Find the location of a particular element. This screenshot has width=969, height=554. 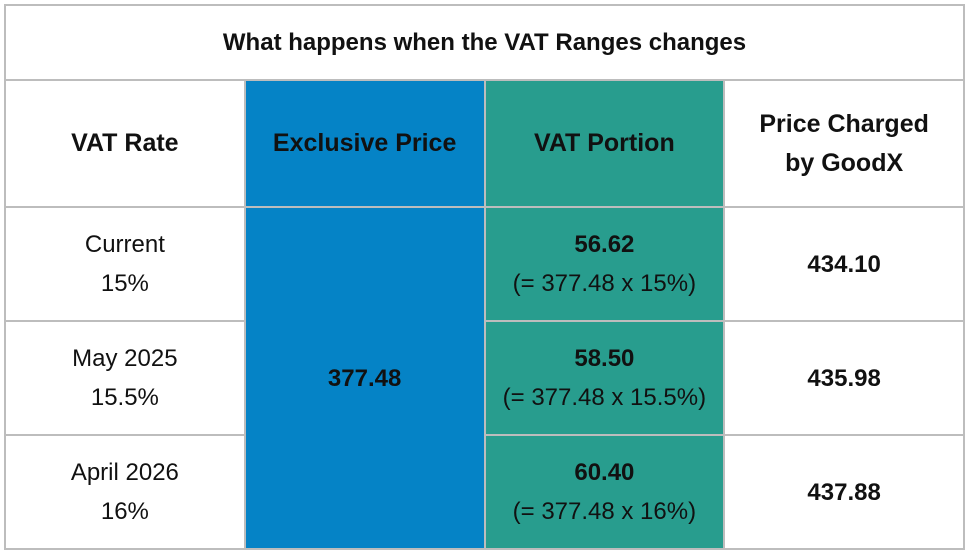

rate-label: Current is located at coordinates (124, 244).